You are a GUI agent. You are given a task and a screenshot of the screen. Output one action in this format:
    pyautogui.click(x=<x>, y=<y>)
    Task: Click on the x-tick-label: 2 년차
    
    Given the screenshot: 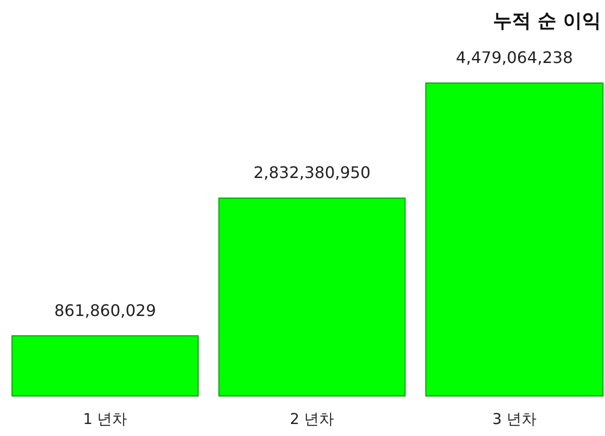 What is the action you would take?
    pyautogui.click(x=312, y=419)
    